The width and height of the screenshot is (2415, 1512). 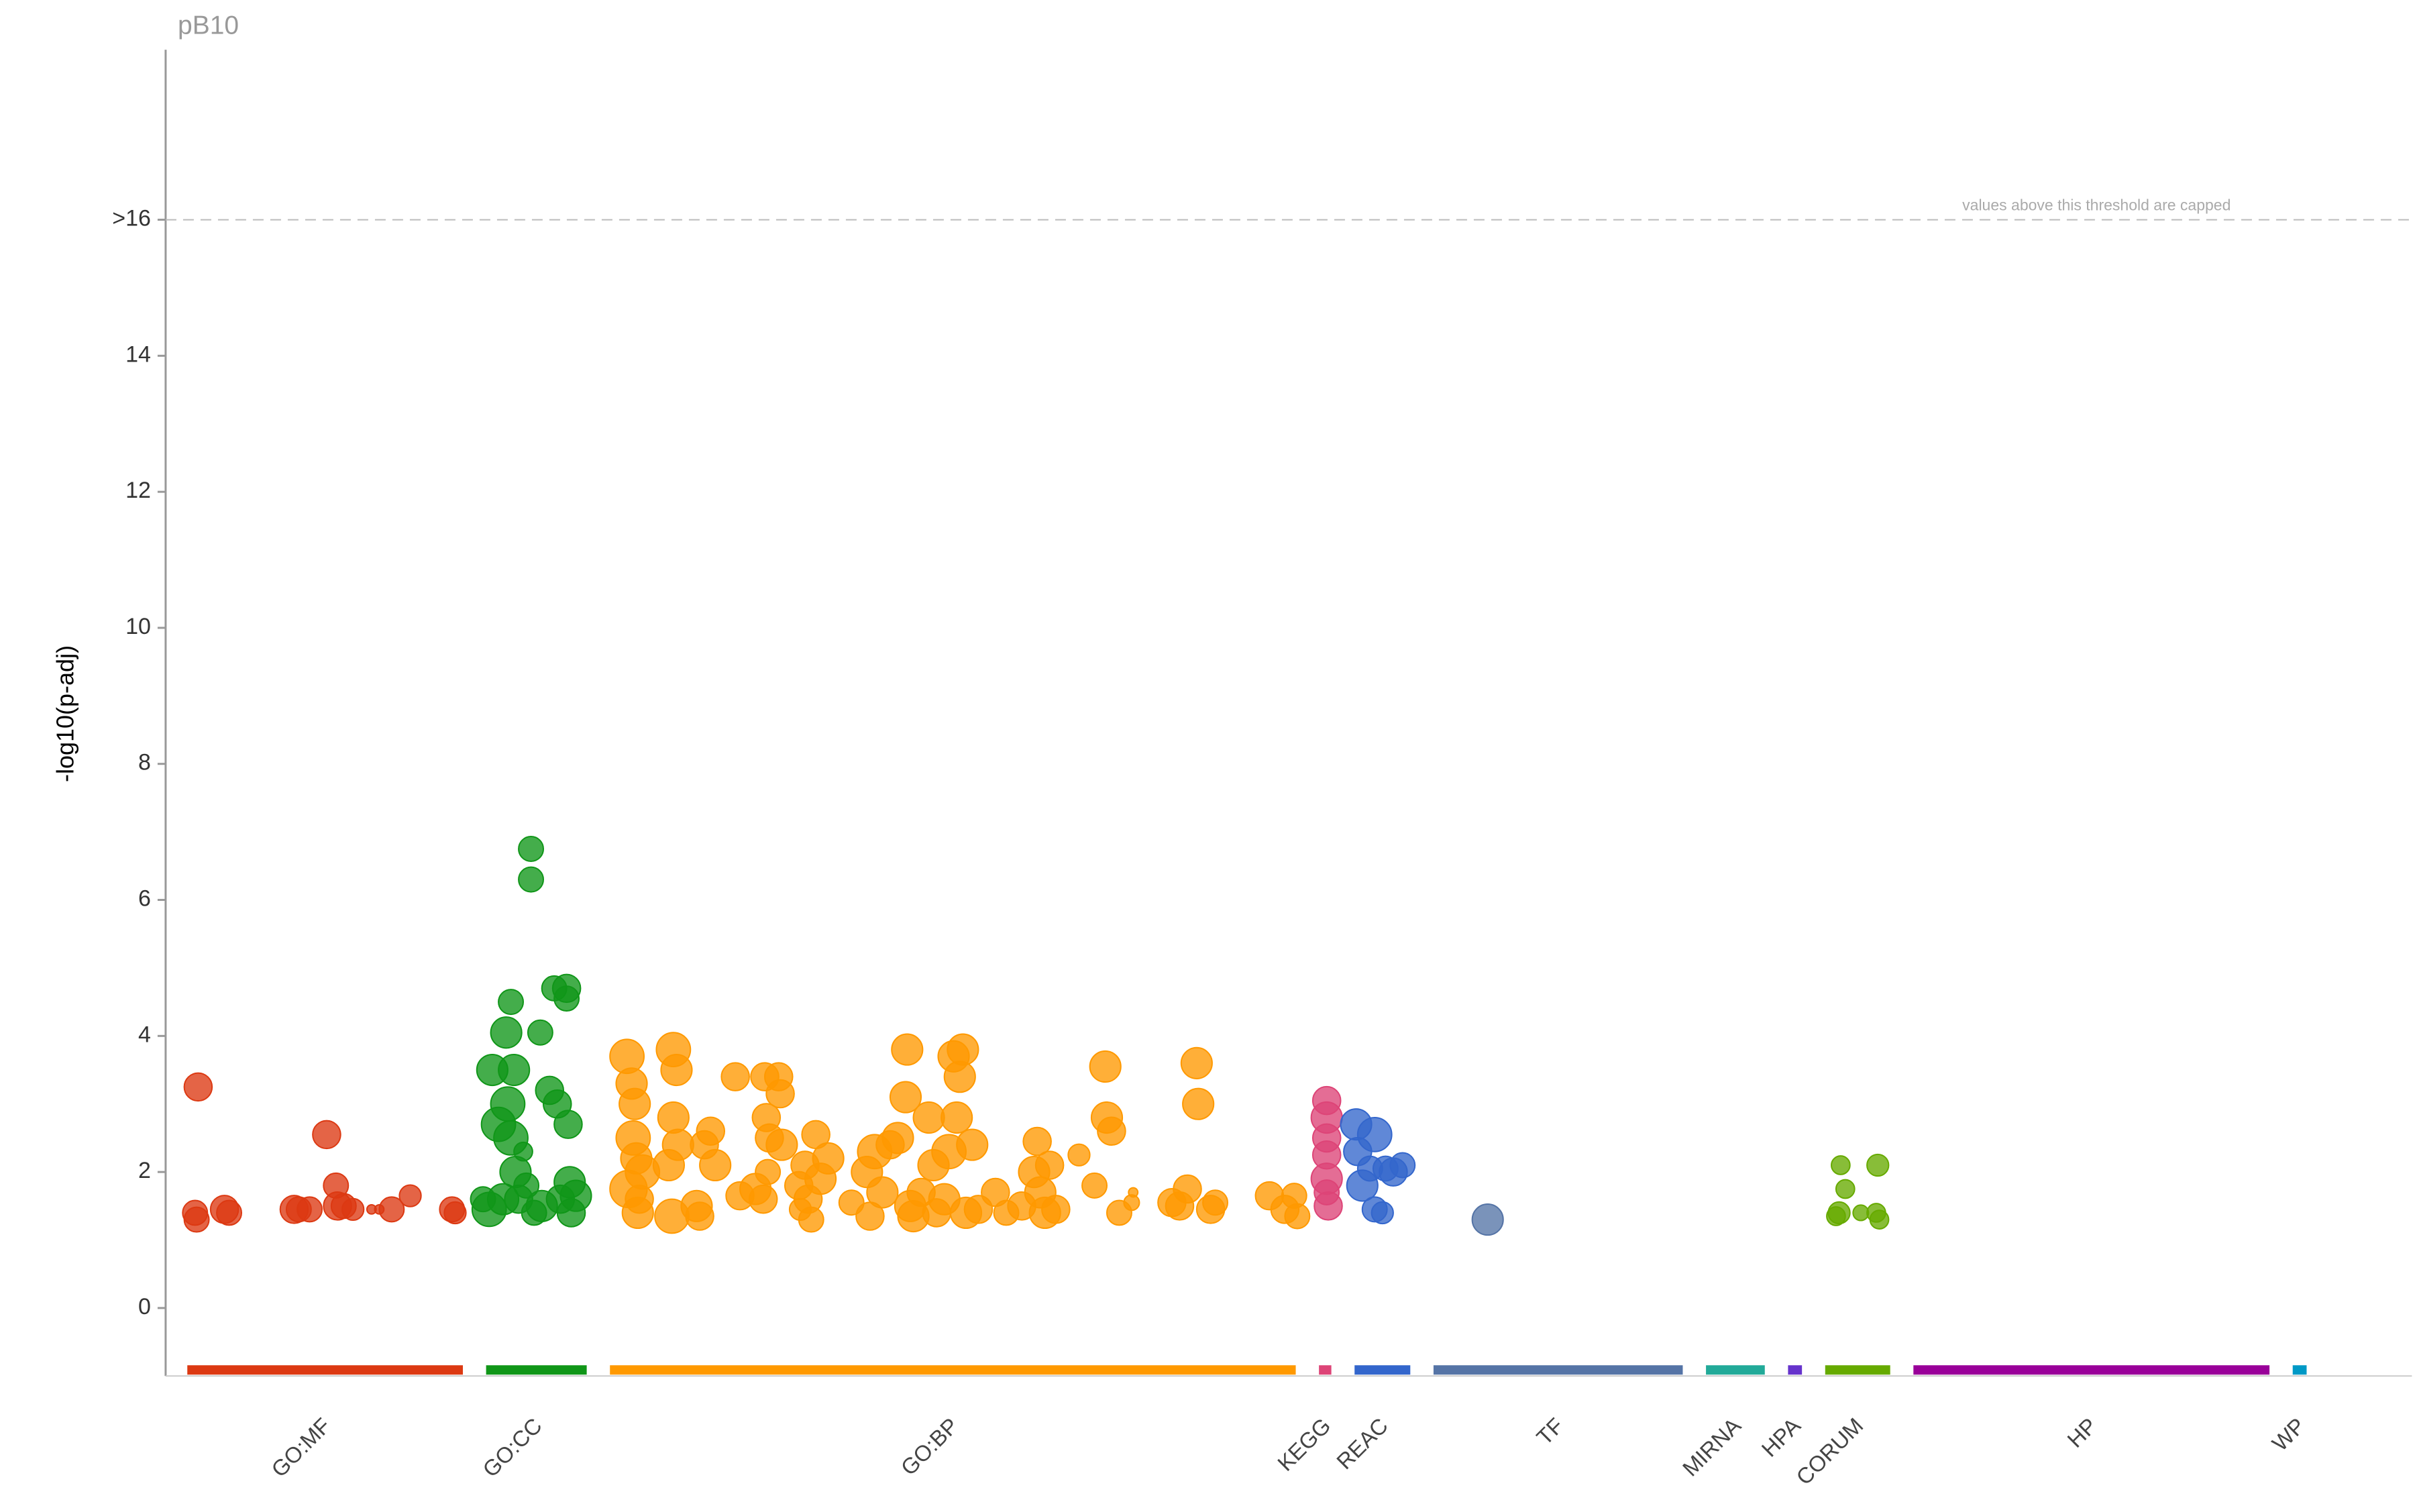 What do you see at coordinates (138, 490) in the screenshot?
I see `y-tick-label: 12` at bounding box center [138, 490].